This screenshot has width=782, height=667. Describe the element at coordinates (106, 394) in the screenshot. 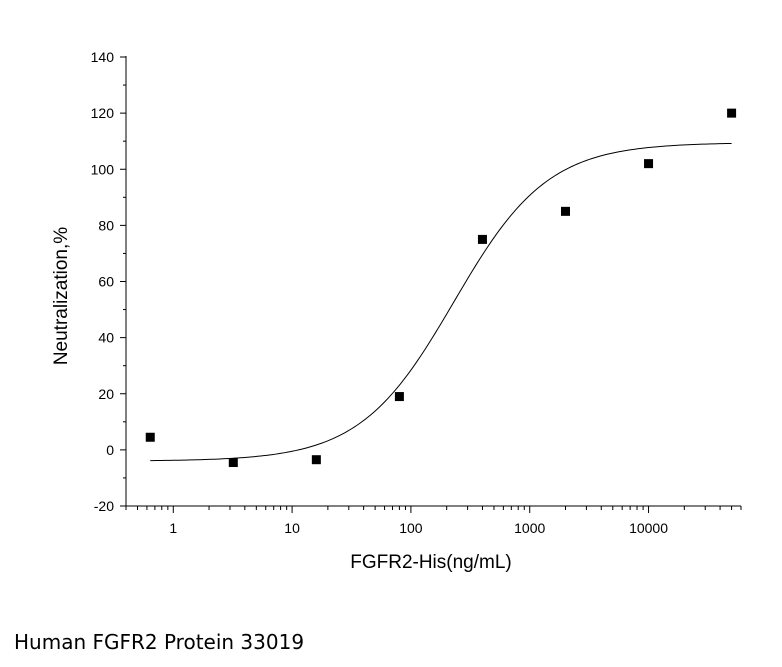

I see `y-tick-label: 20` at that location.